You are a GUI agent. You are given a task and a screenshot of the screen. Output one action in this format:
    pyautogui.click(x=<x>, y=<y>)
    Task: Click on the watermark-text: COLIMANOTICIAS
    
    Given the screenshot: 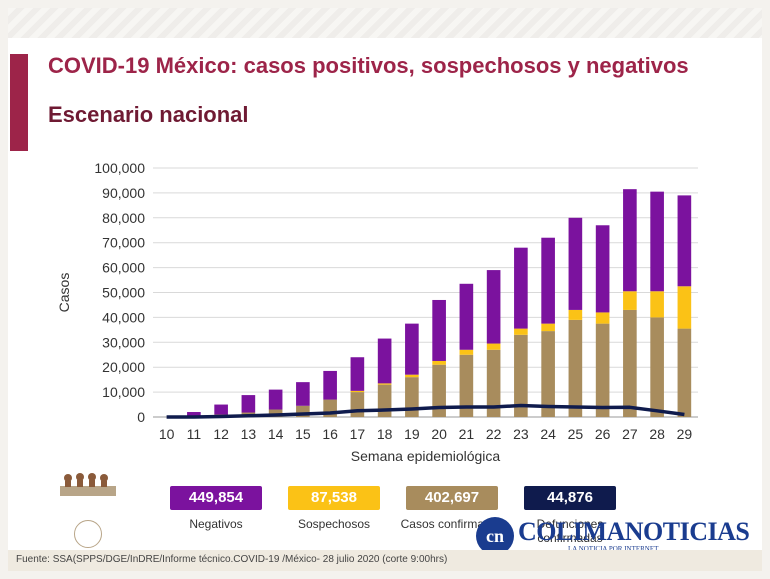 What is the action you would take?
    pyautogui.click(x=634, y=531)
    